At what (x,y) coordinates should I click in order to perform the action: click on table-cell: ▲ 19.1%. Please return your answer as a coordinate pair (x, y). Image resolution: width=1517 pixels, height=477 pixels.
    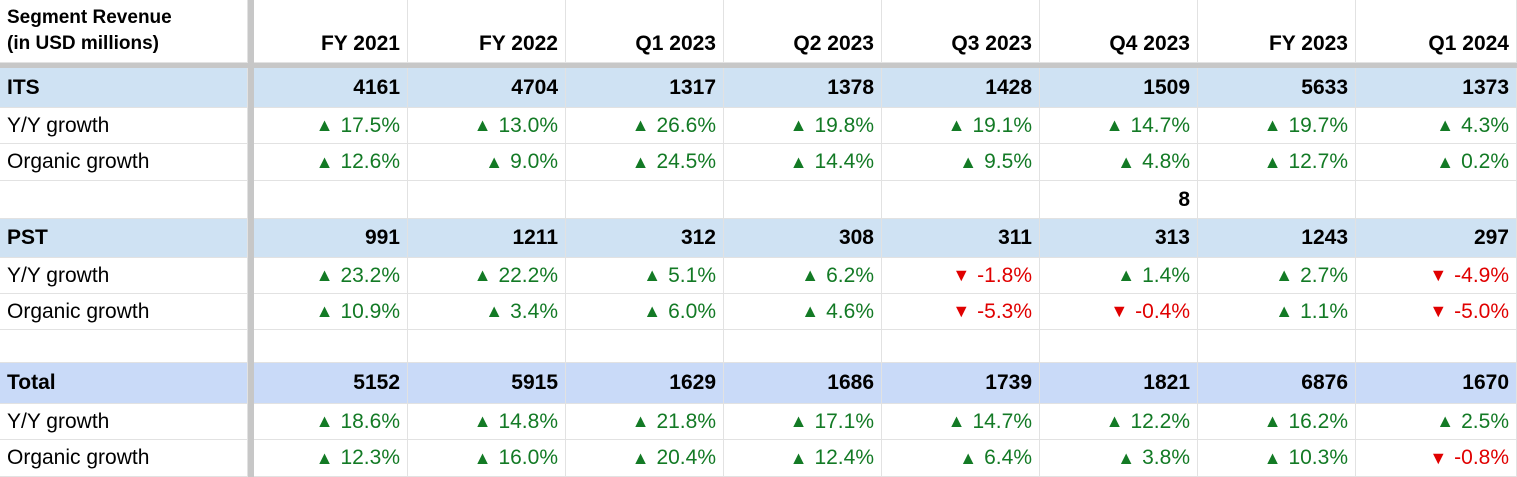
    Looking at the image, I should click on (961, 125).